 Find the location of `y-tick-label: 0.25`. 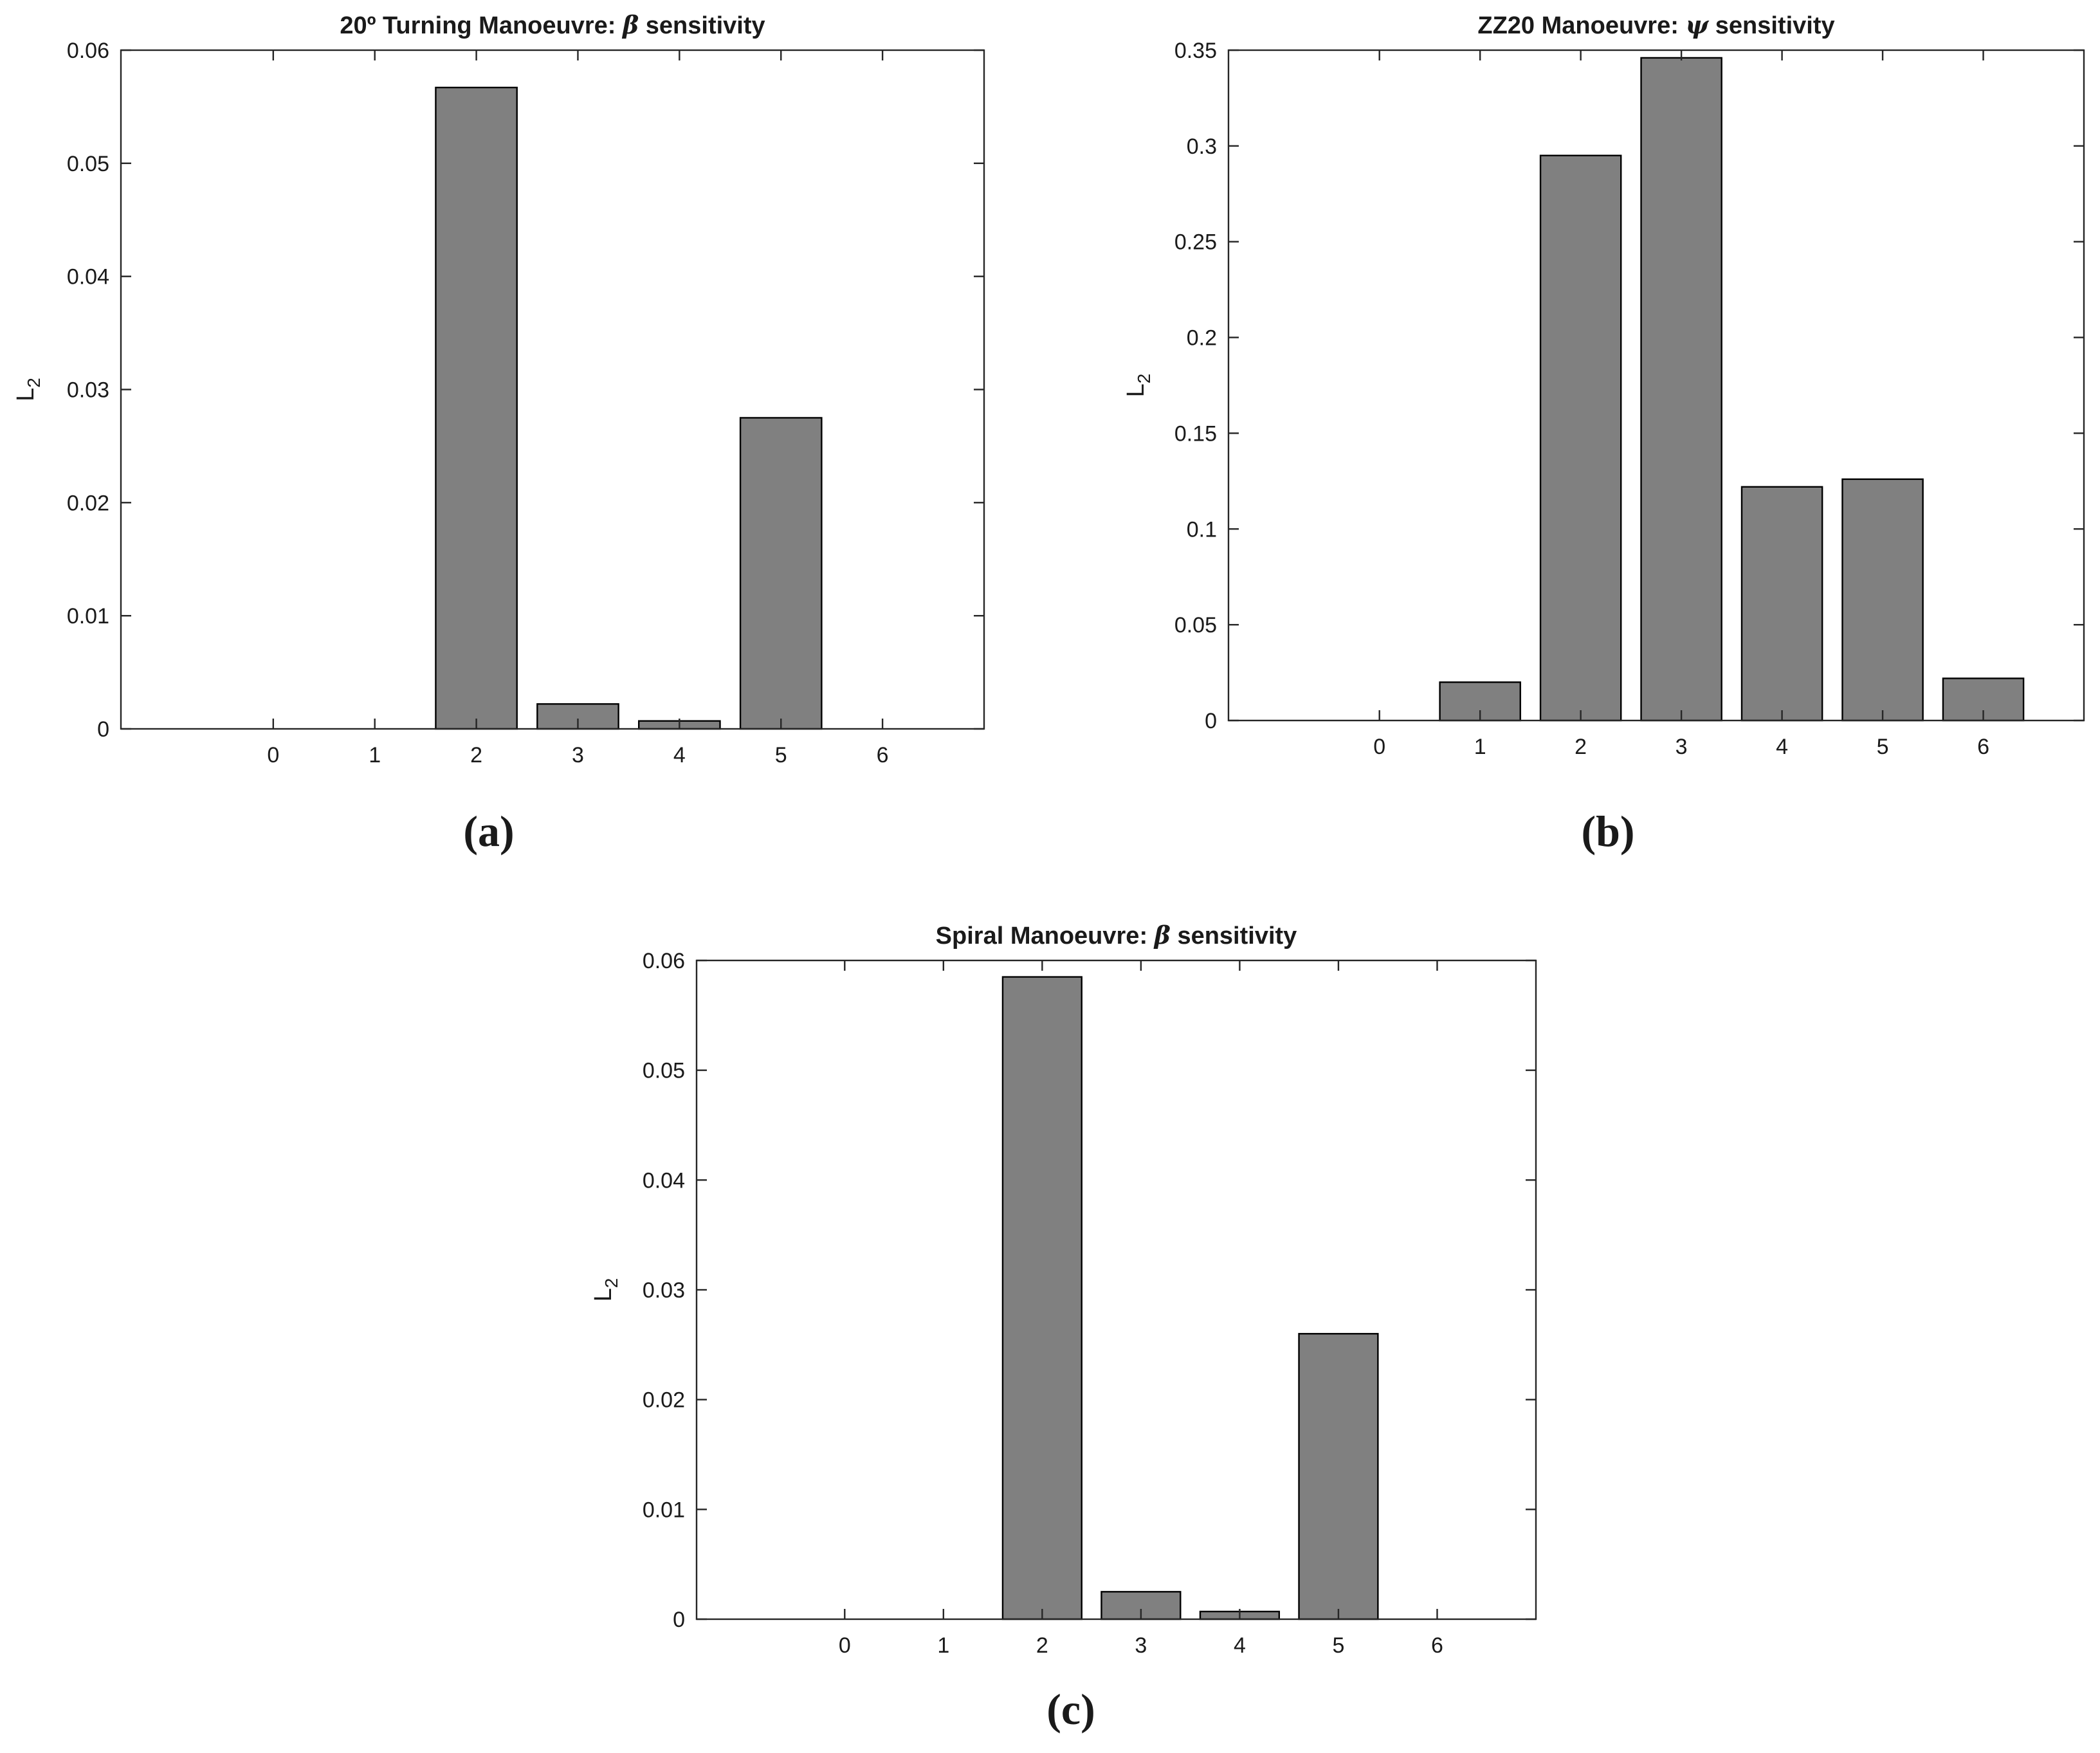

y-tick-label: 0.25 is located at coordinates (1195, 243).